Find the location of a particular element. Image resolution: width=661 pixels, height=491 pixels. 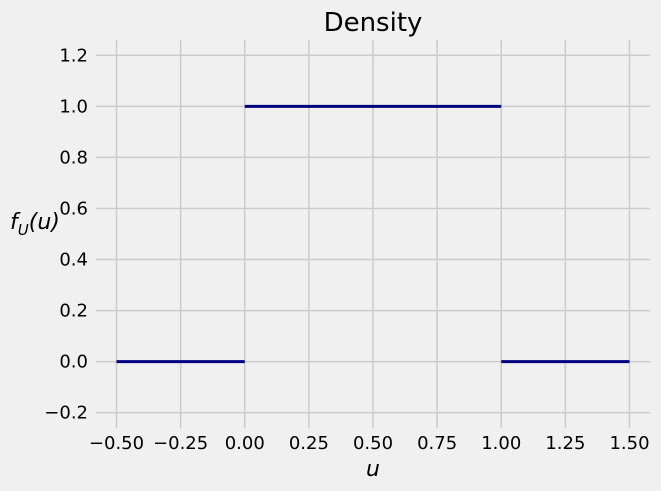

chart-title: Density is located at coordinates (373, 23).